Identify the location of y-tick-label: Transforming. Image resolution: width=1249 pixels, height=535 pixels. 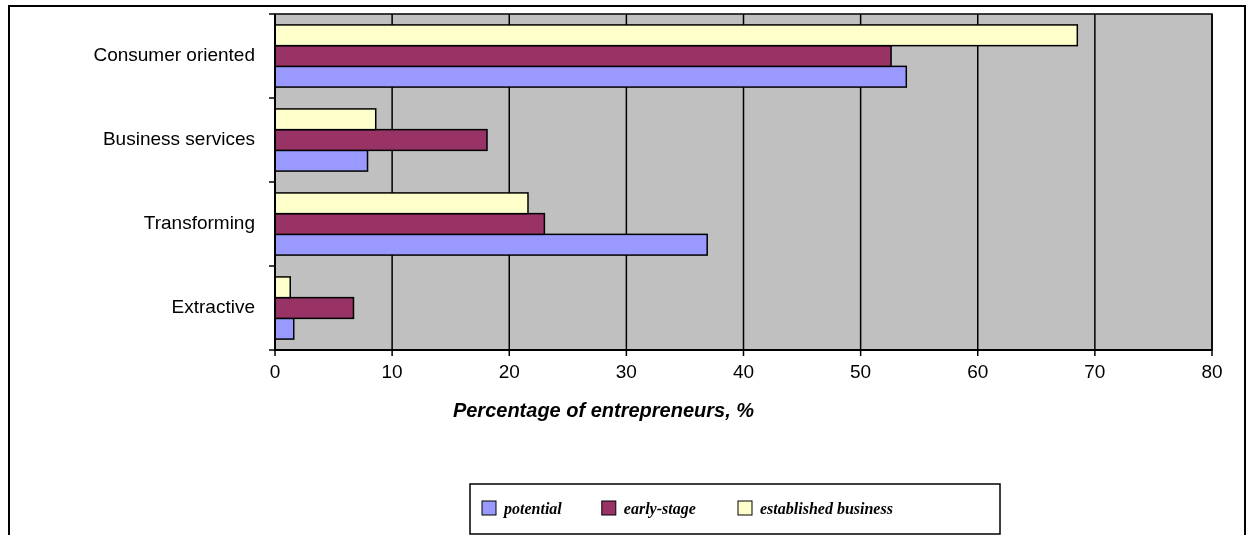
(199, 223).